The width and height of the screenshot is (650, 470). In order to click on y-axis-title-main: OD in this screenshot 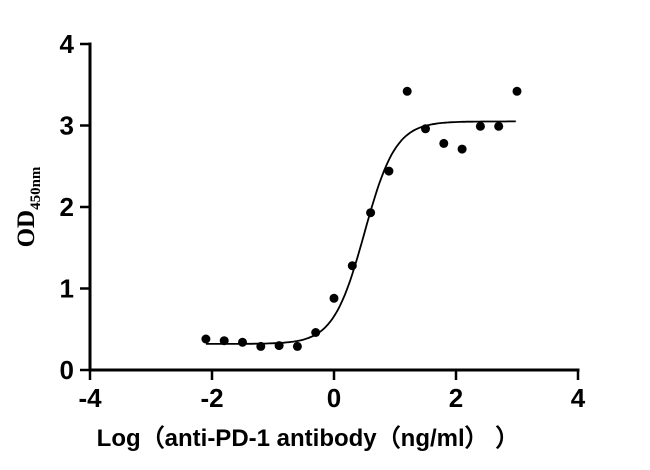, I will do `click(26, 229)`.